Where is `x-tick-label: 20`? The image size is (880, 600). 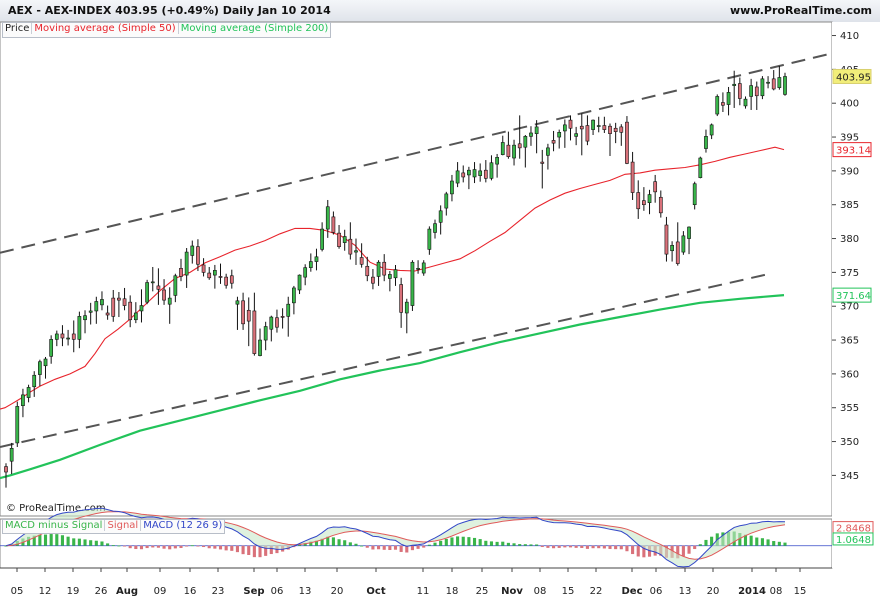
x-tick-label: 20 is located at coordinates (337, 591).